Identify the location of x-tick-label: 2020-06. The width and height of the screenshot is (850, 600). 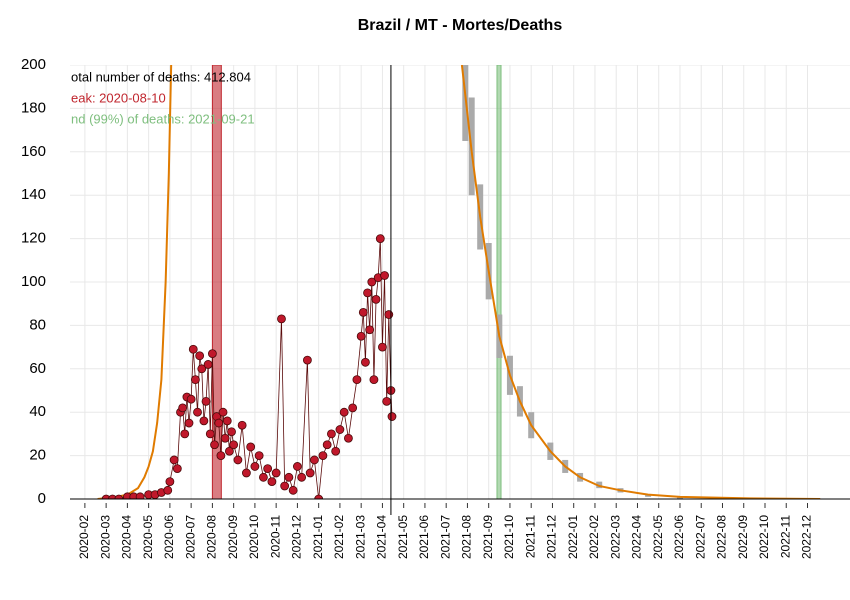
(169, 537).